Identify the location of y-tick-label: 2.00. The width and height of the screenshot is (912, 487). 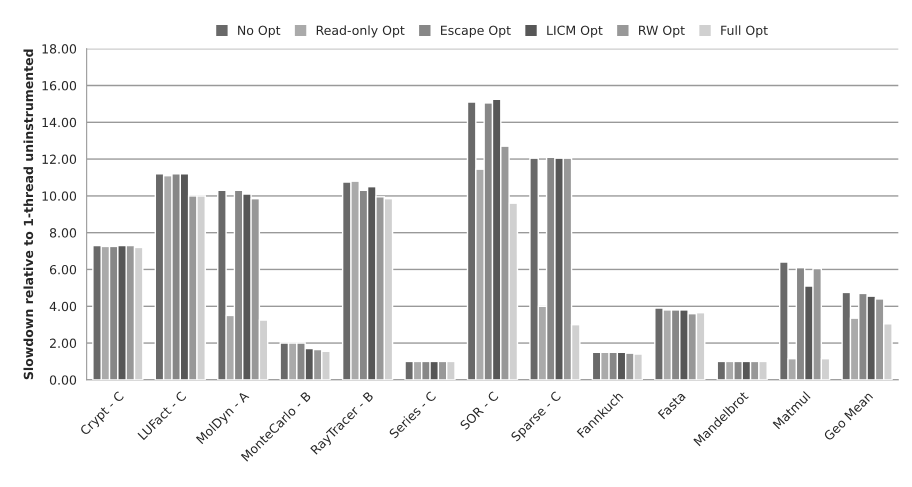
(63, 343).